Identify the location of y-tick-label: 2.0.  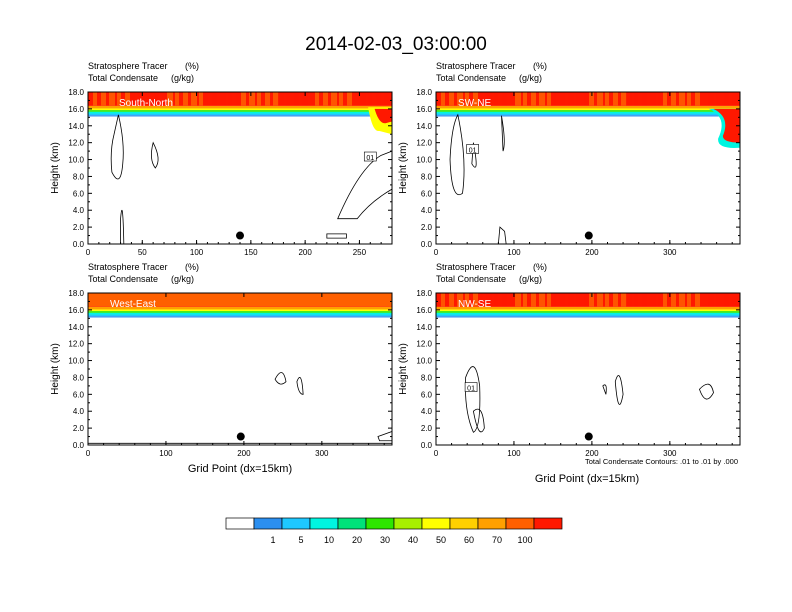
(79, 428).